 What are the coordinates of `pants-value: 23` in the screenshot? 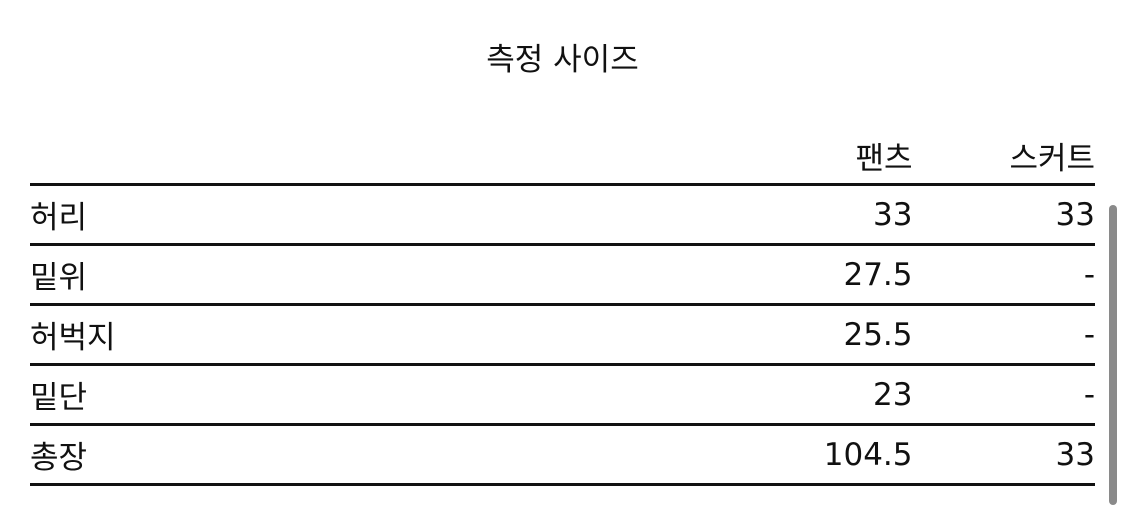 It's located at (893, 394).